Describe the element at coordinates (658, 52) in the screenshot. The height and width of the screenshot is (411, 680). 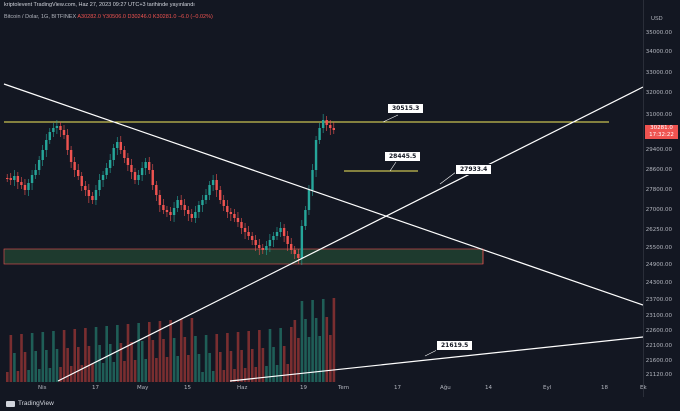
I see `price-tick-label: 34000.00` at that location.